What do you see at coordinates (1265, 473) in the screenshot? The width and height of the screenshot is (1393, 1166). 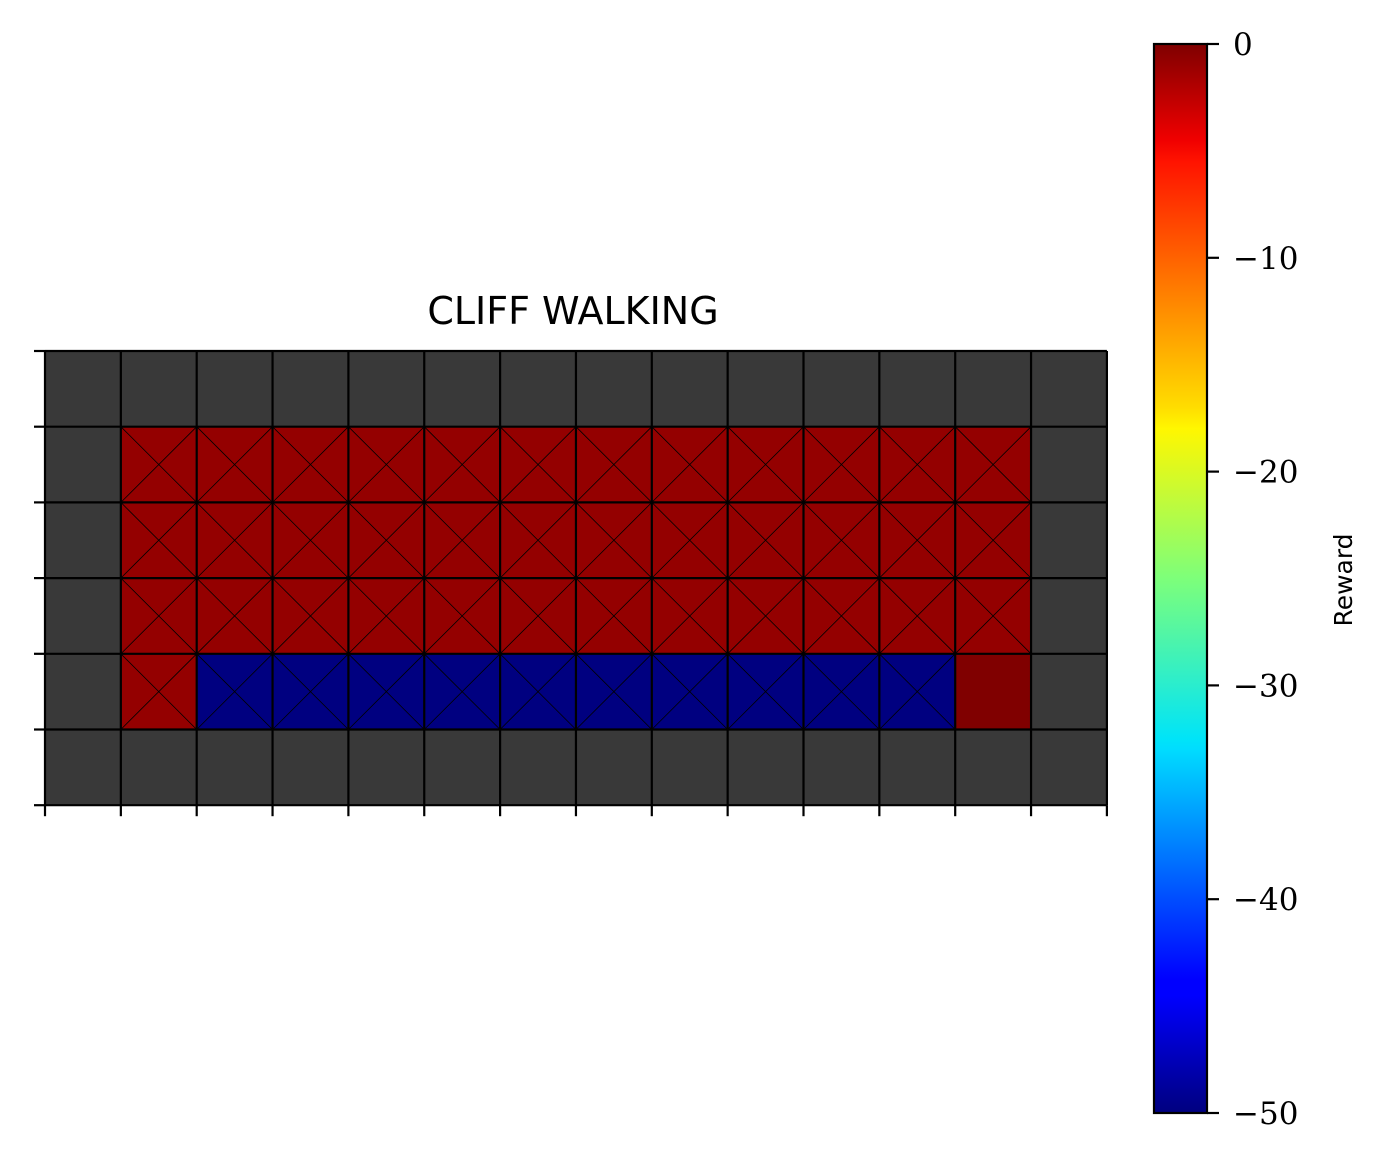 I see `colorbar-tick-label: −20` at bounding box center [1265, 473].